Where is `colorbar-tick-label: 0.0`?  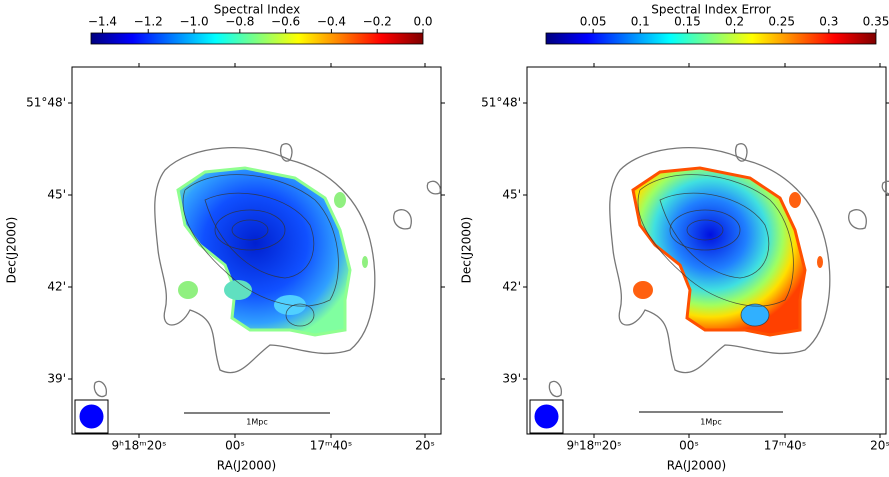
colorbar-tick-label: 0.0 is located at coordinates (422, 22).